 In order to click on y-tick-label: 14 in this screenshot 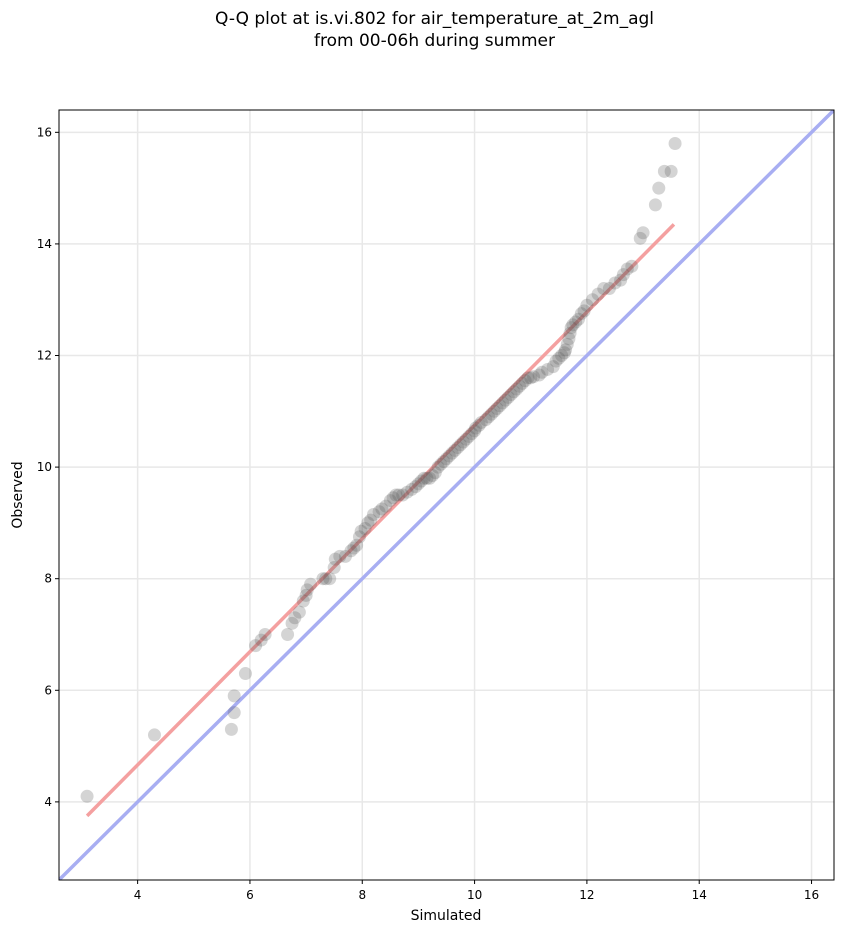, I will do `click(44, 244)`.